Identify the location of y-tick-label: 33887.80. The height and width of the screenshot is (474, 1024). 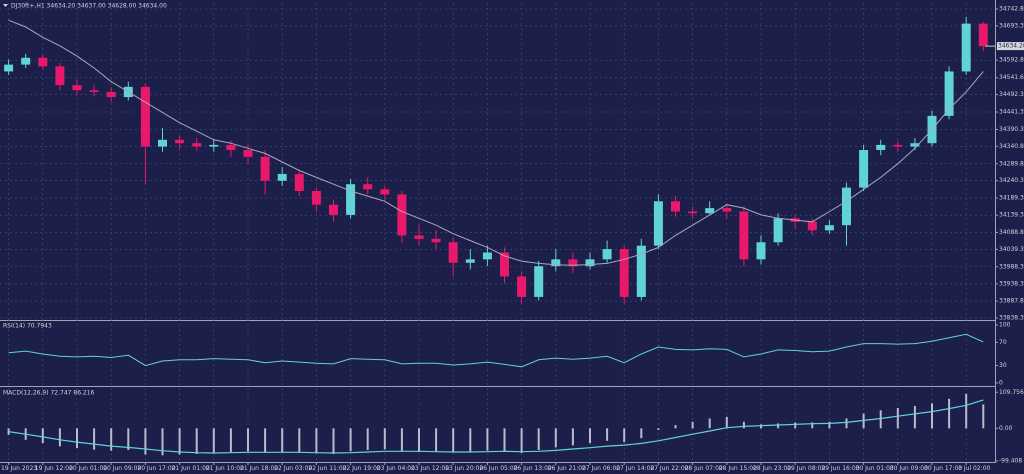
(1011, 301).